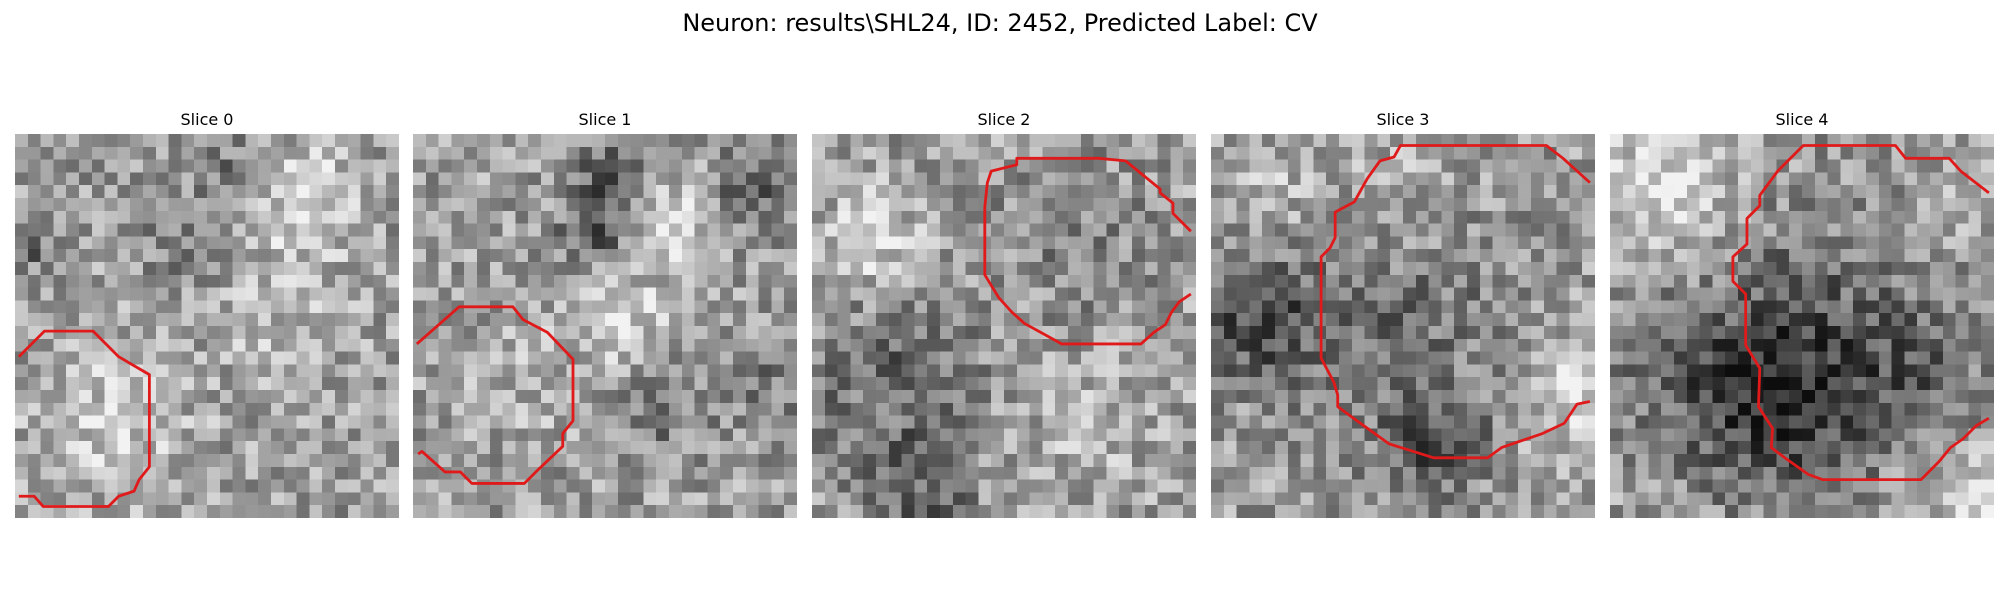  Describe the element at coordinates (207, 119) in the screenshot. I see `slice-title: Slice 0` at that location.